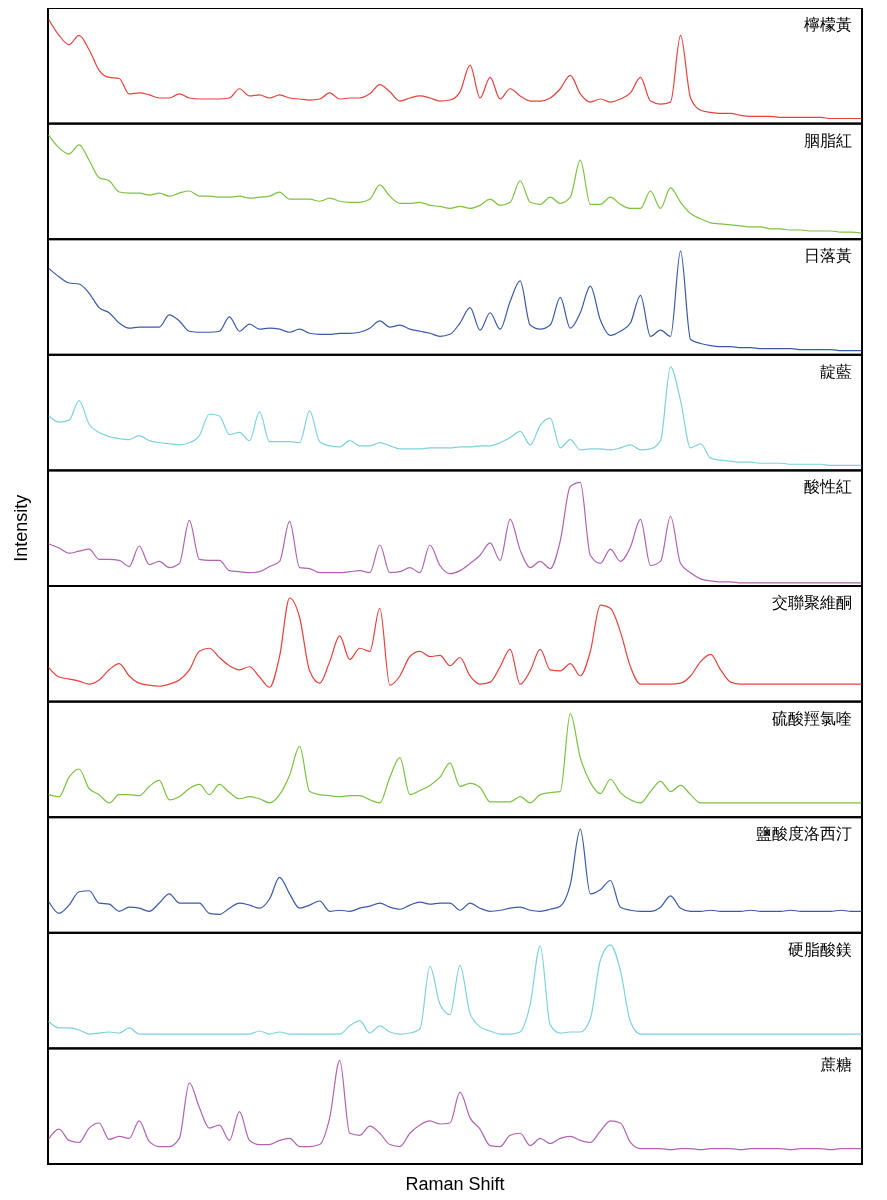 The width and height of the screenshot is (887, 1200). What do you see at coordinates (828, 140) in the screenshot?
I see `chart-title: 胭脂紅` at bounding box center [828, 140].